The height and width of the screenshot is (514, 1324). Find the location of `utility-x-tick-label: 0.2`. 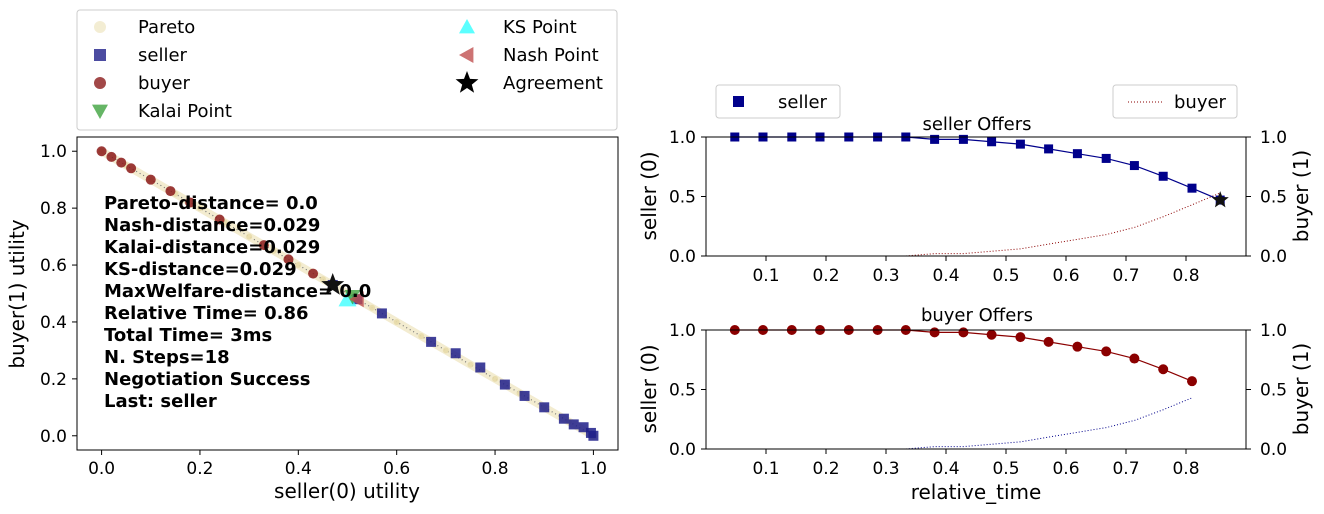

utility-x-tick-label: 0.2 is located at coordinates (199, 469).